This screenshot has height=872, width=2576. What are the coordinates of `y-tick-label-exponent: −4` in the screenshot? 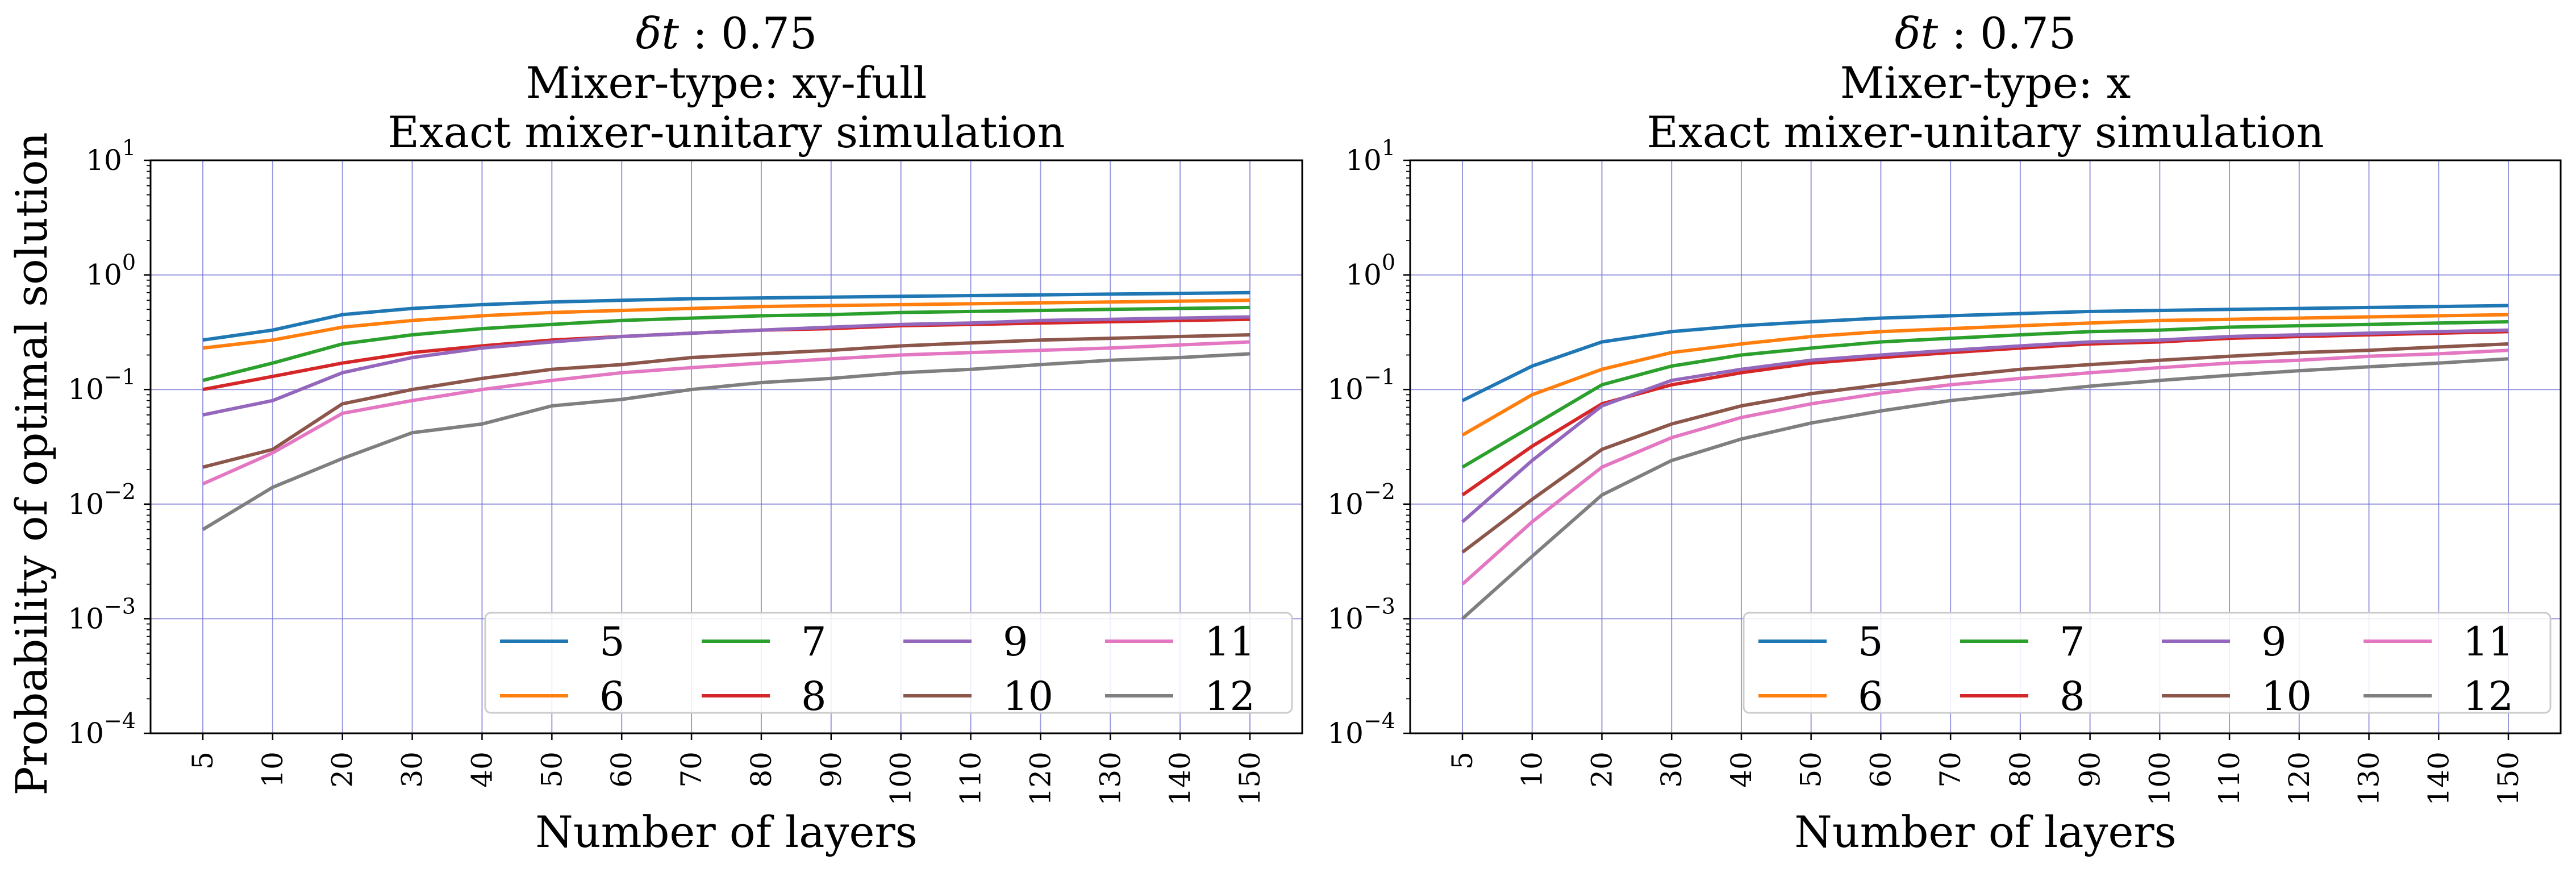 It's located at (120, 720).